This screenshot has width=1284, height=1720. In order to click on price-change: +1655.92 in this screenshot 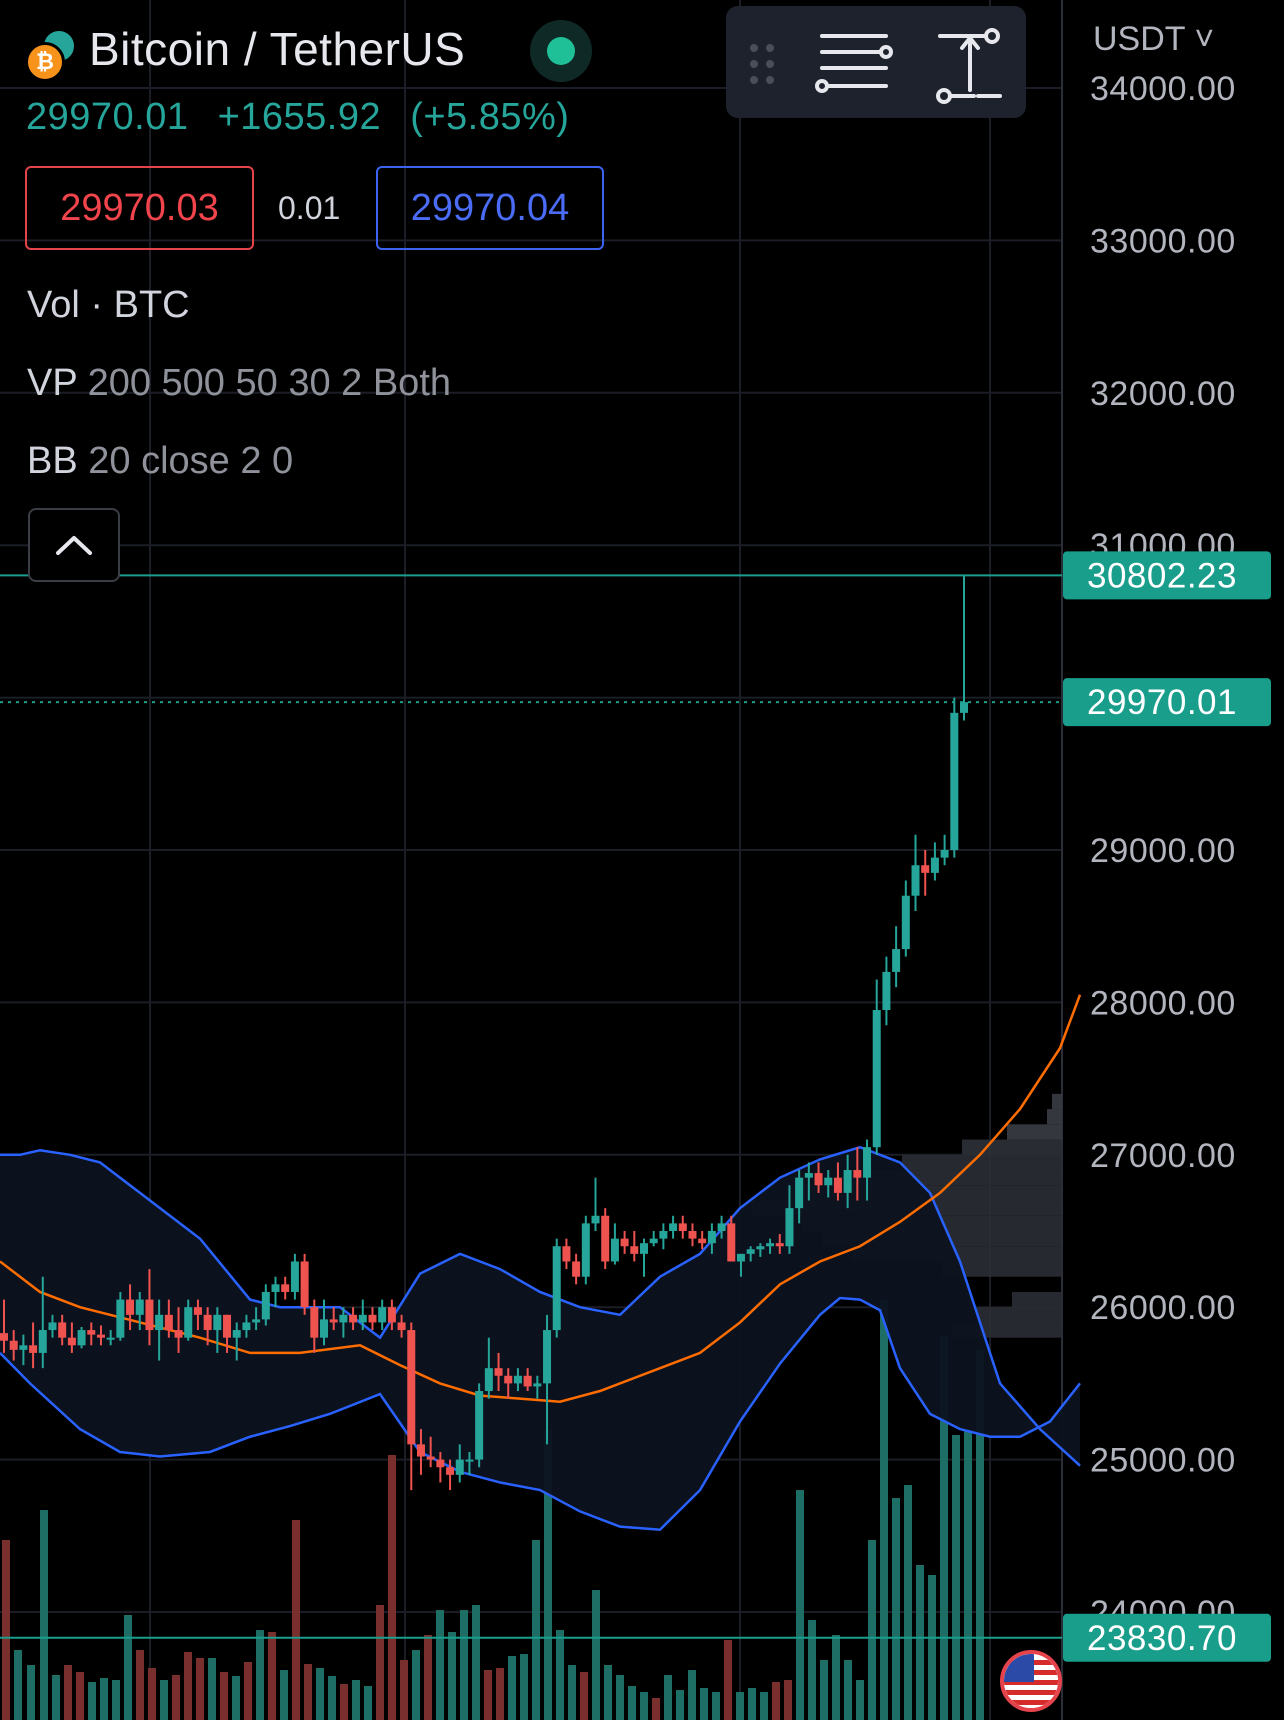, I will do `click(299, 117)`.